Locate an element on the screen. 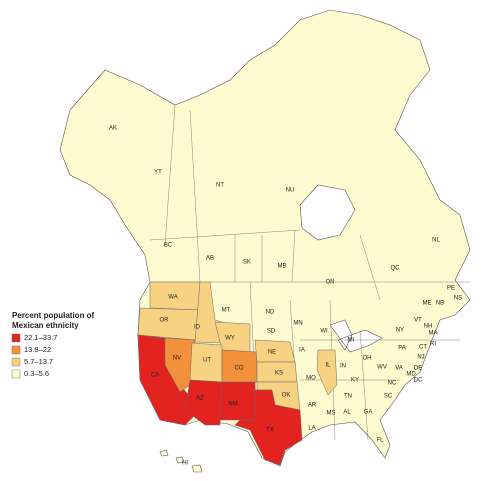 The height and width of the screenshot is (481, 497). region-label: VT is located at coordinates (418, 321).